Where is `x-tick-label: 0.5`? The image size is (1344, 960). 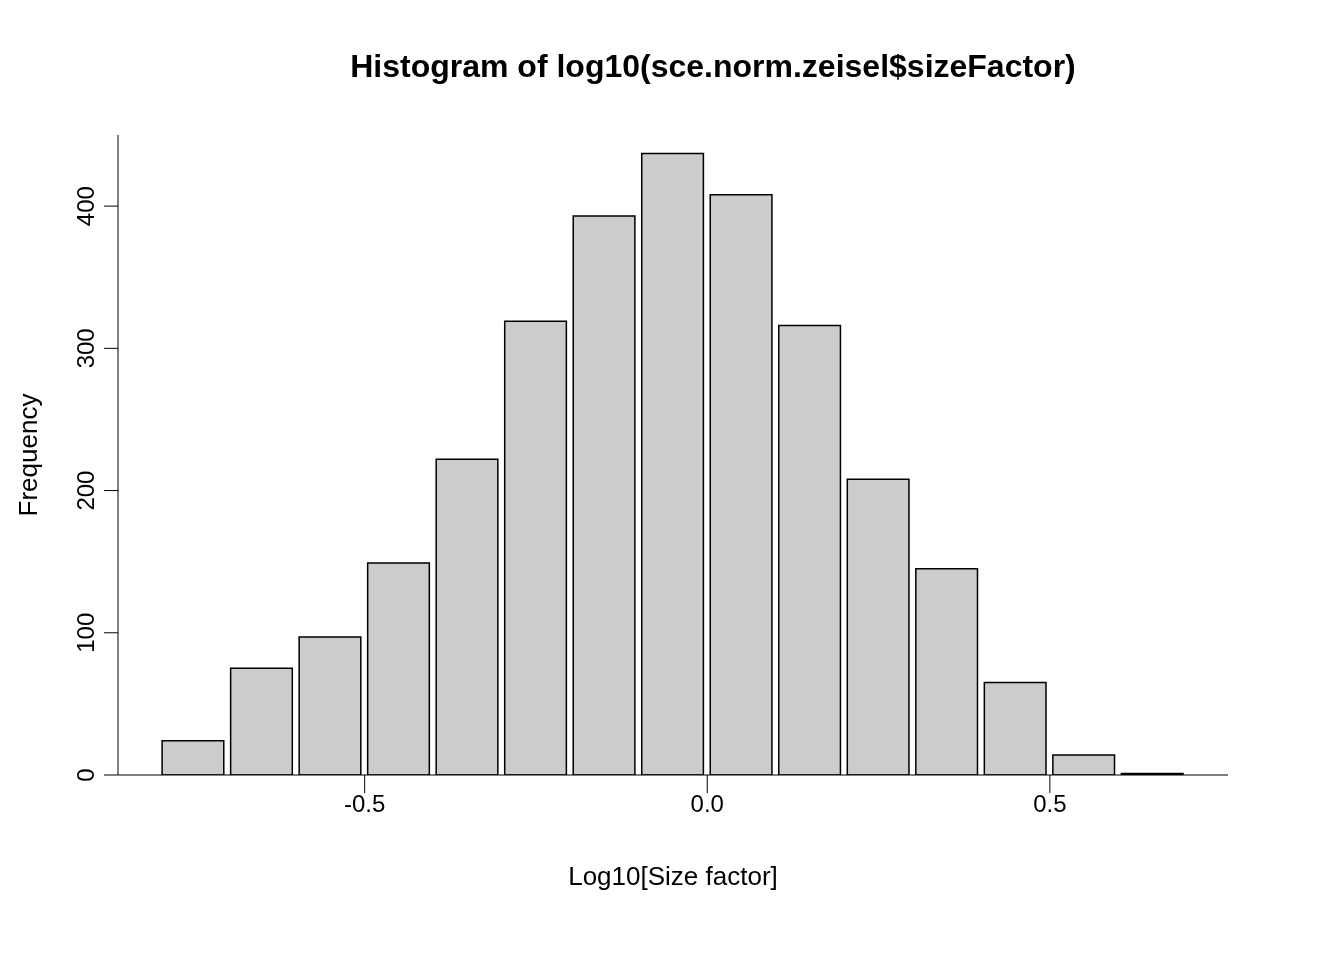 x-tick-label: 0.5 is located at coordinates (1050, 804).